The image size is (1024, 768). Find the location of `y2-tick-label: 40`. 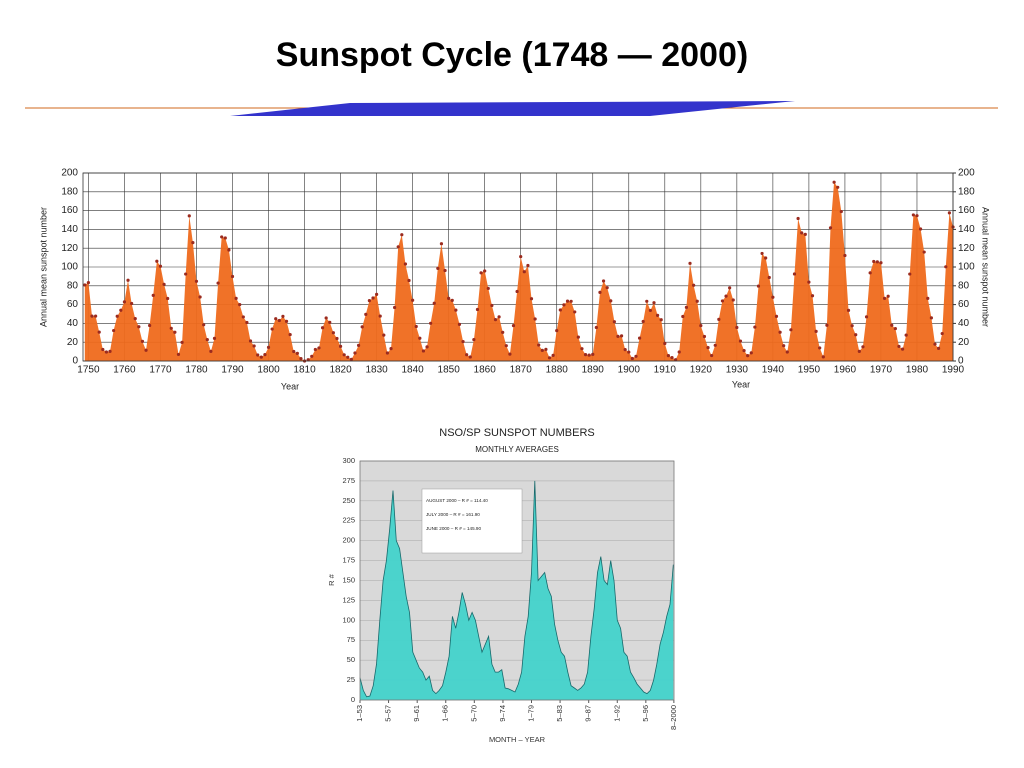

y2-tick-label: 40 is located at coordinates (964, 323).